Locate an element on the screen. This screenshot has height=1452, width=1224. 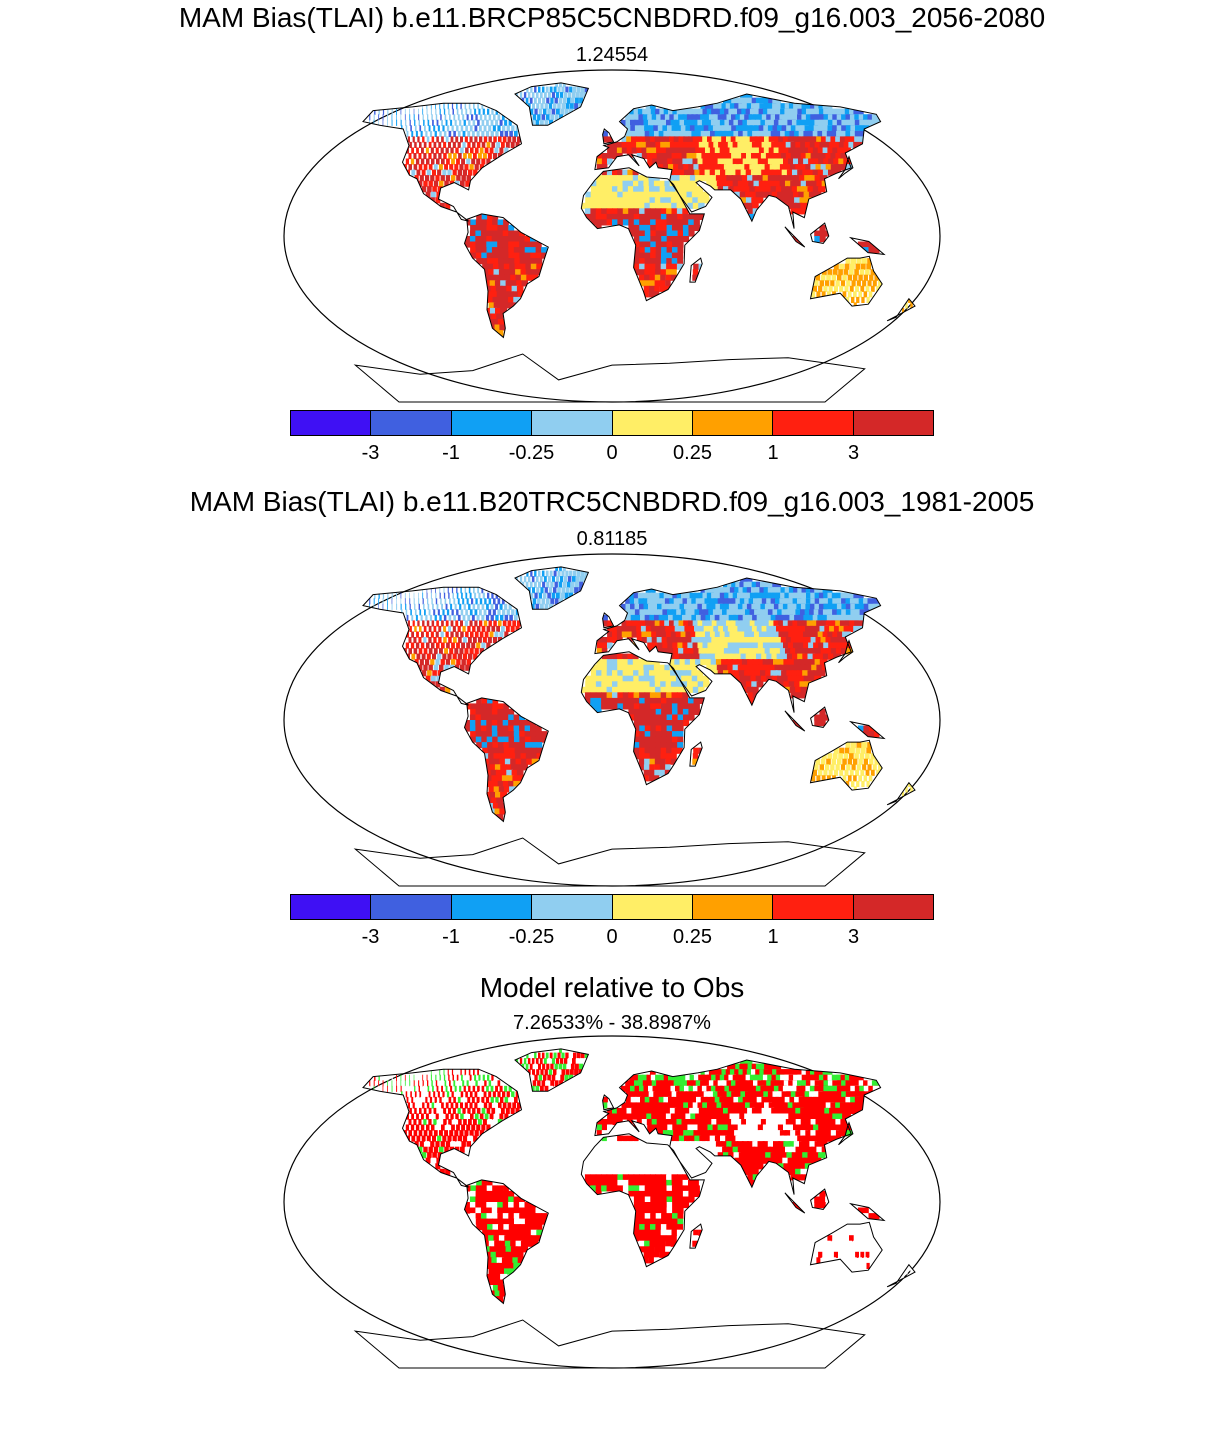
panel-3-map is located at coordinates (612, 1202).